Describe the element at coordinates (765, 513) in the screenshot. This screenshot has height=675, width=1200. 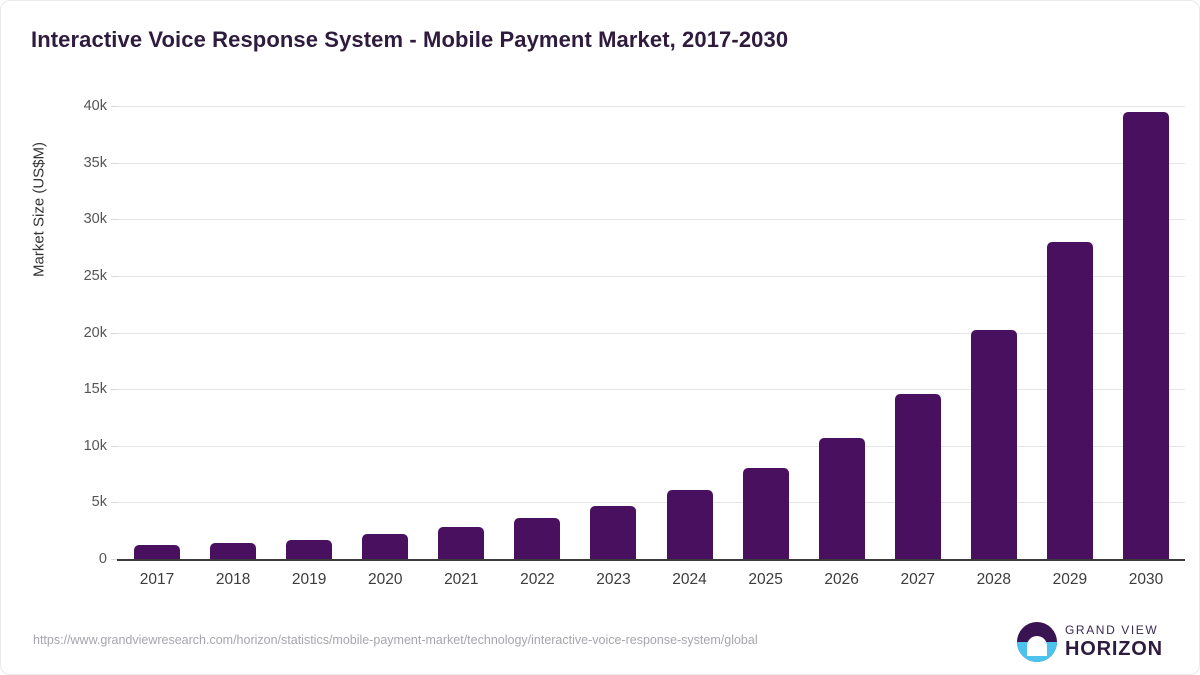
I see `bar-2025` at that location.